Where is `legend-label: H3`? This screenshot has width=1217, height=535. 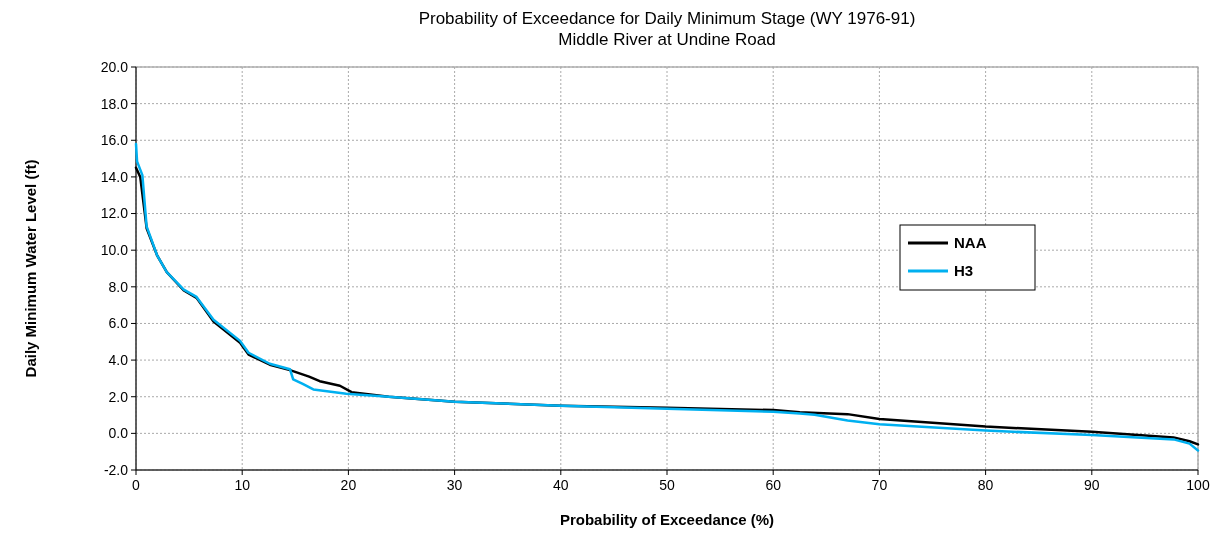 legend-label: H3 is located at coordinates (964, 271).